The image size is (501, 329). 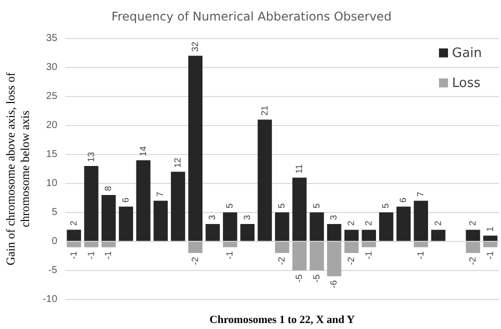 I want to click on y-tick-label: -10, so click(x=50, y=300).